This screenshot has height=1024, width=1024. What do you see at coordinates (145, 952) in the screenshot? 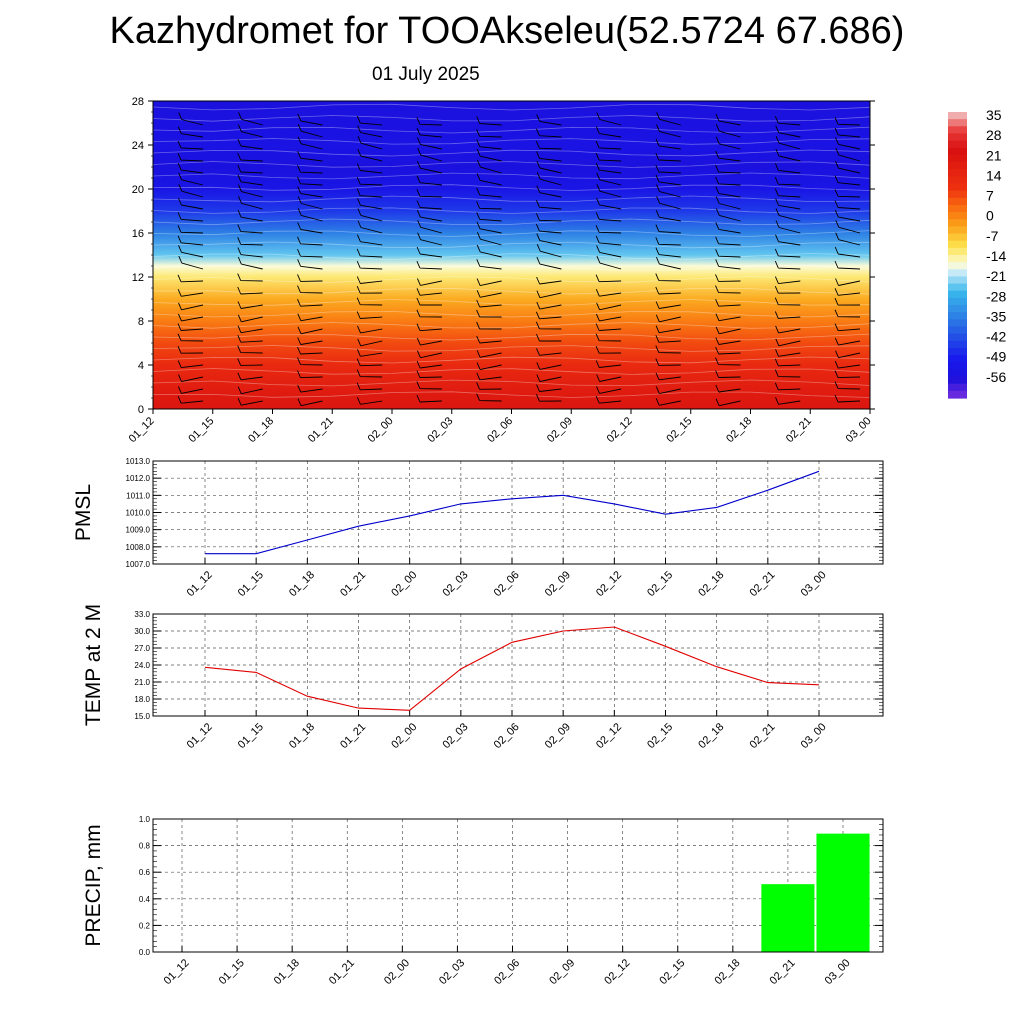
I see `y-tick-label: 0.0` at bounding box center [145, 952].